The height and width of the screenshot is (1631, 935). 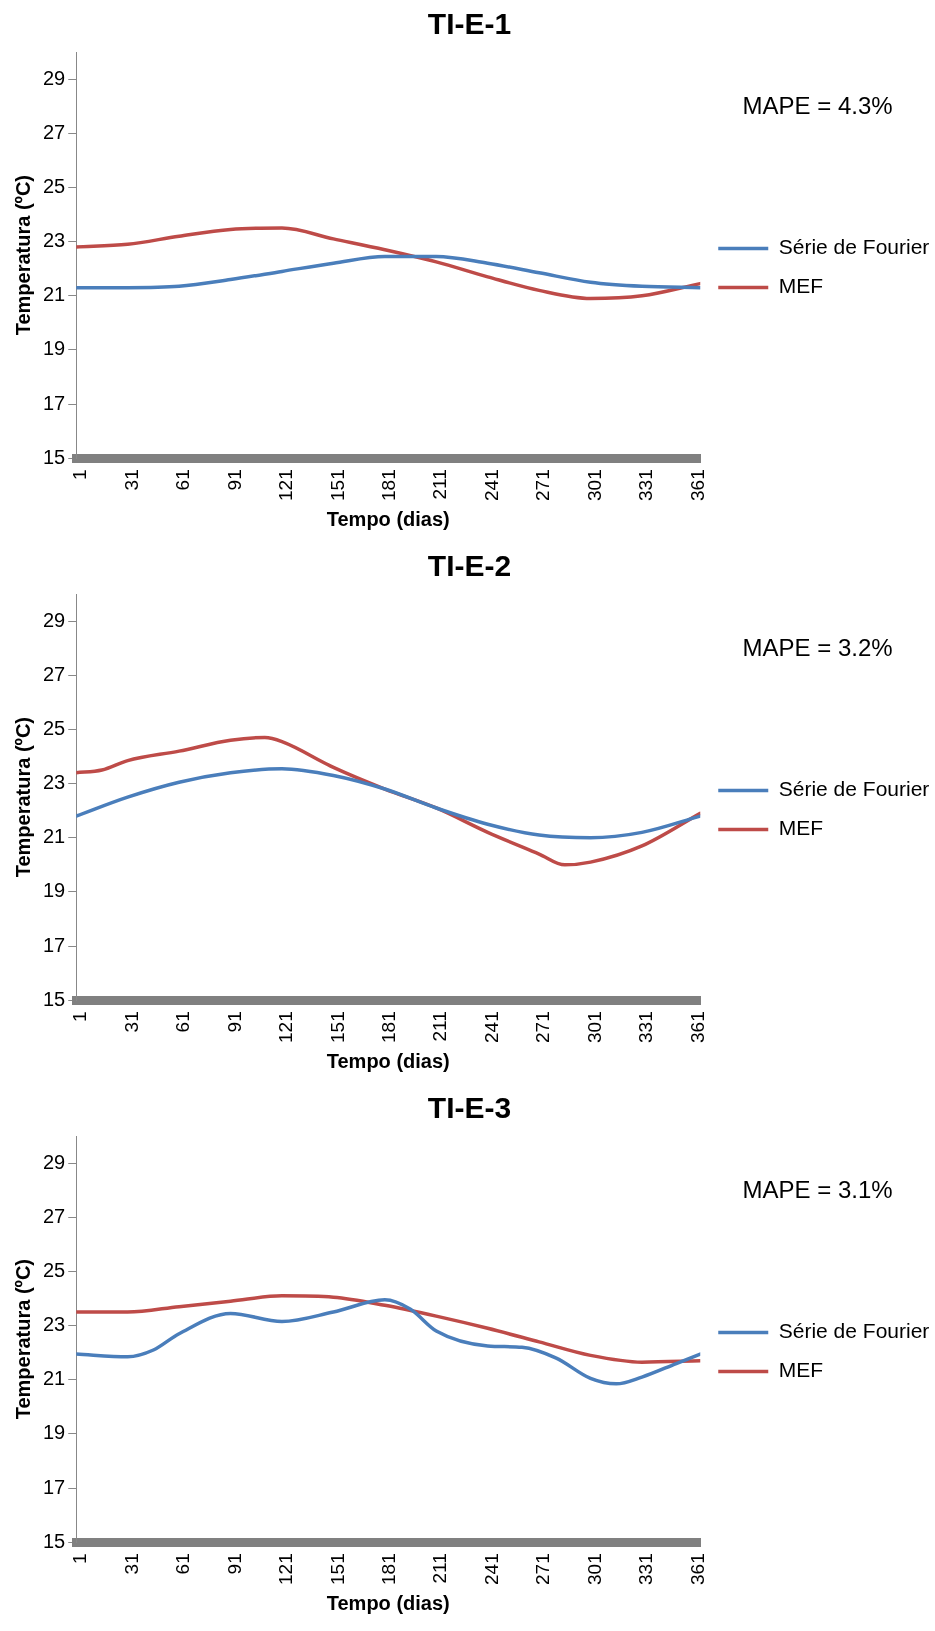 What do you see at coordinates (469, 24) in the screenshot?
I see `chart-title: TI-E-1` at bounding box center [469, 24].